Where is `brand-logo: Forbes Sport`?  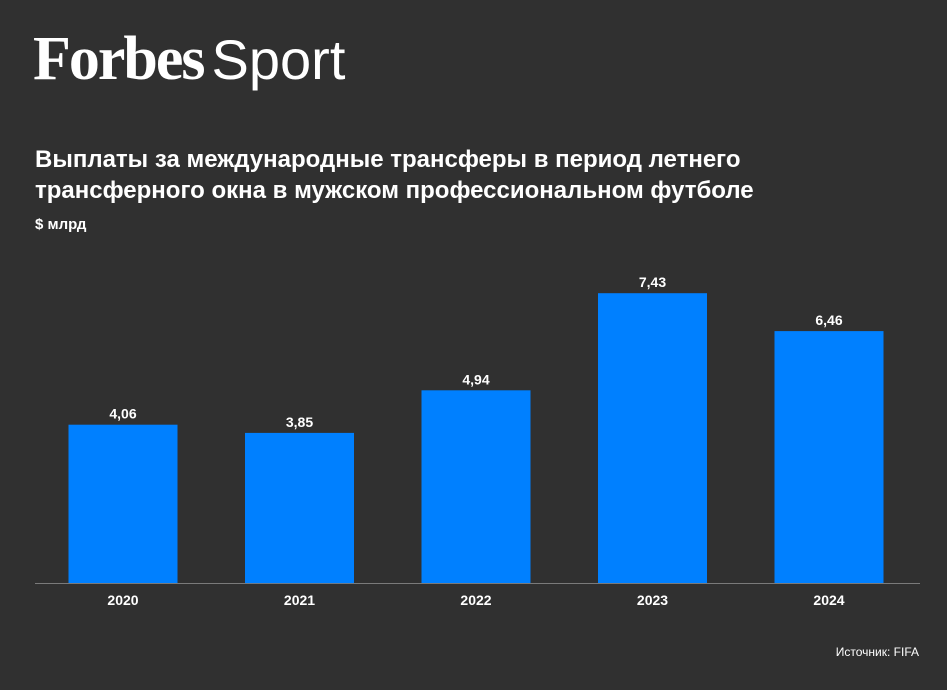 brand-logo: Forbes Sport is located at coordinates (189, 59).